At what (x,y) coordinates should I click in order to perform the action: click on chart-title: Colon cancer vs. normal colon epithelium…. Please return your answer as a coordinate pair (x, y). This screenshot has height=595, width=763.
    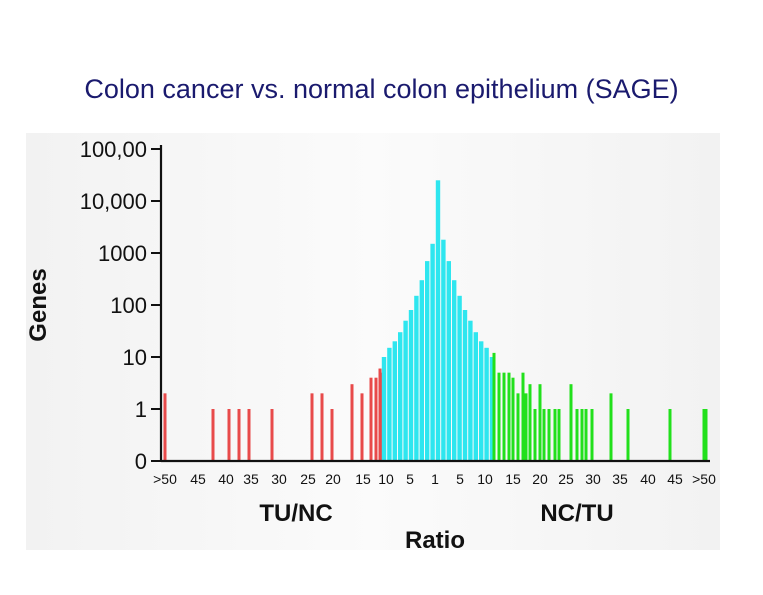
    Looking at the image, I should click on (381, 89).